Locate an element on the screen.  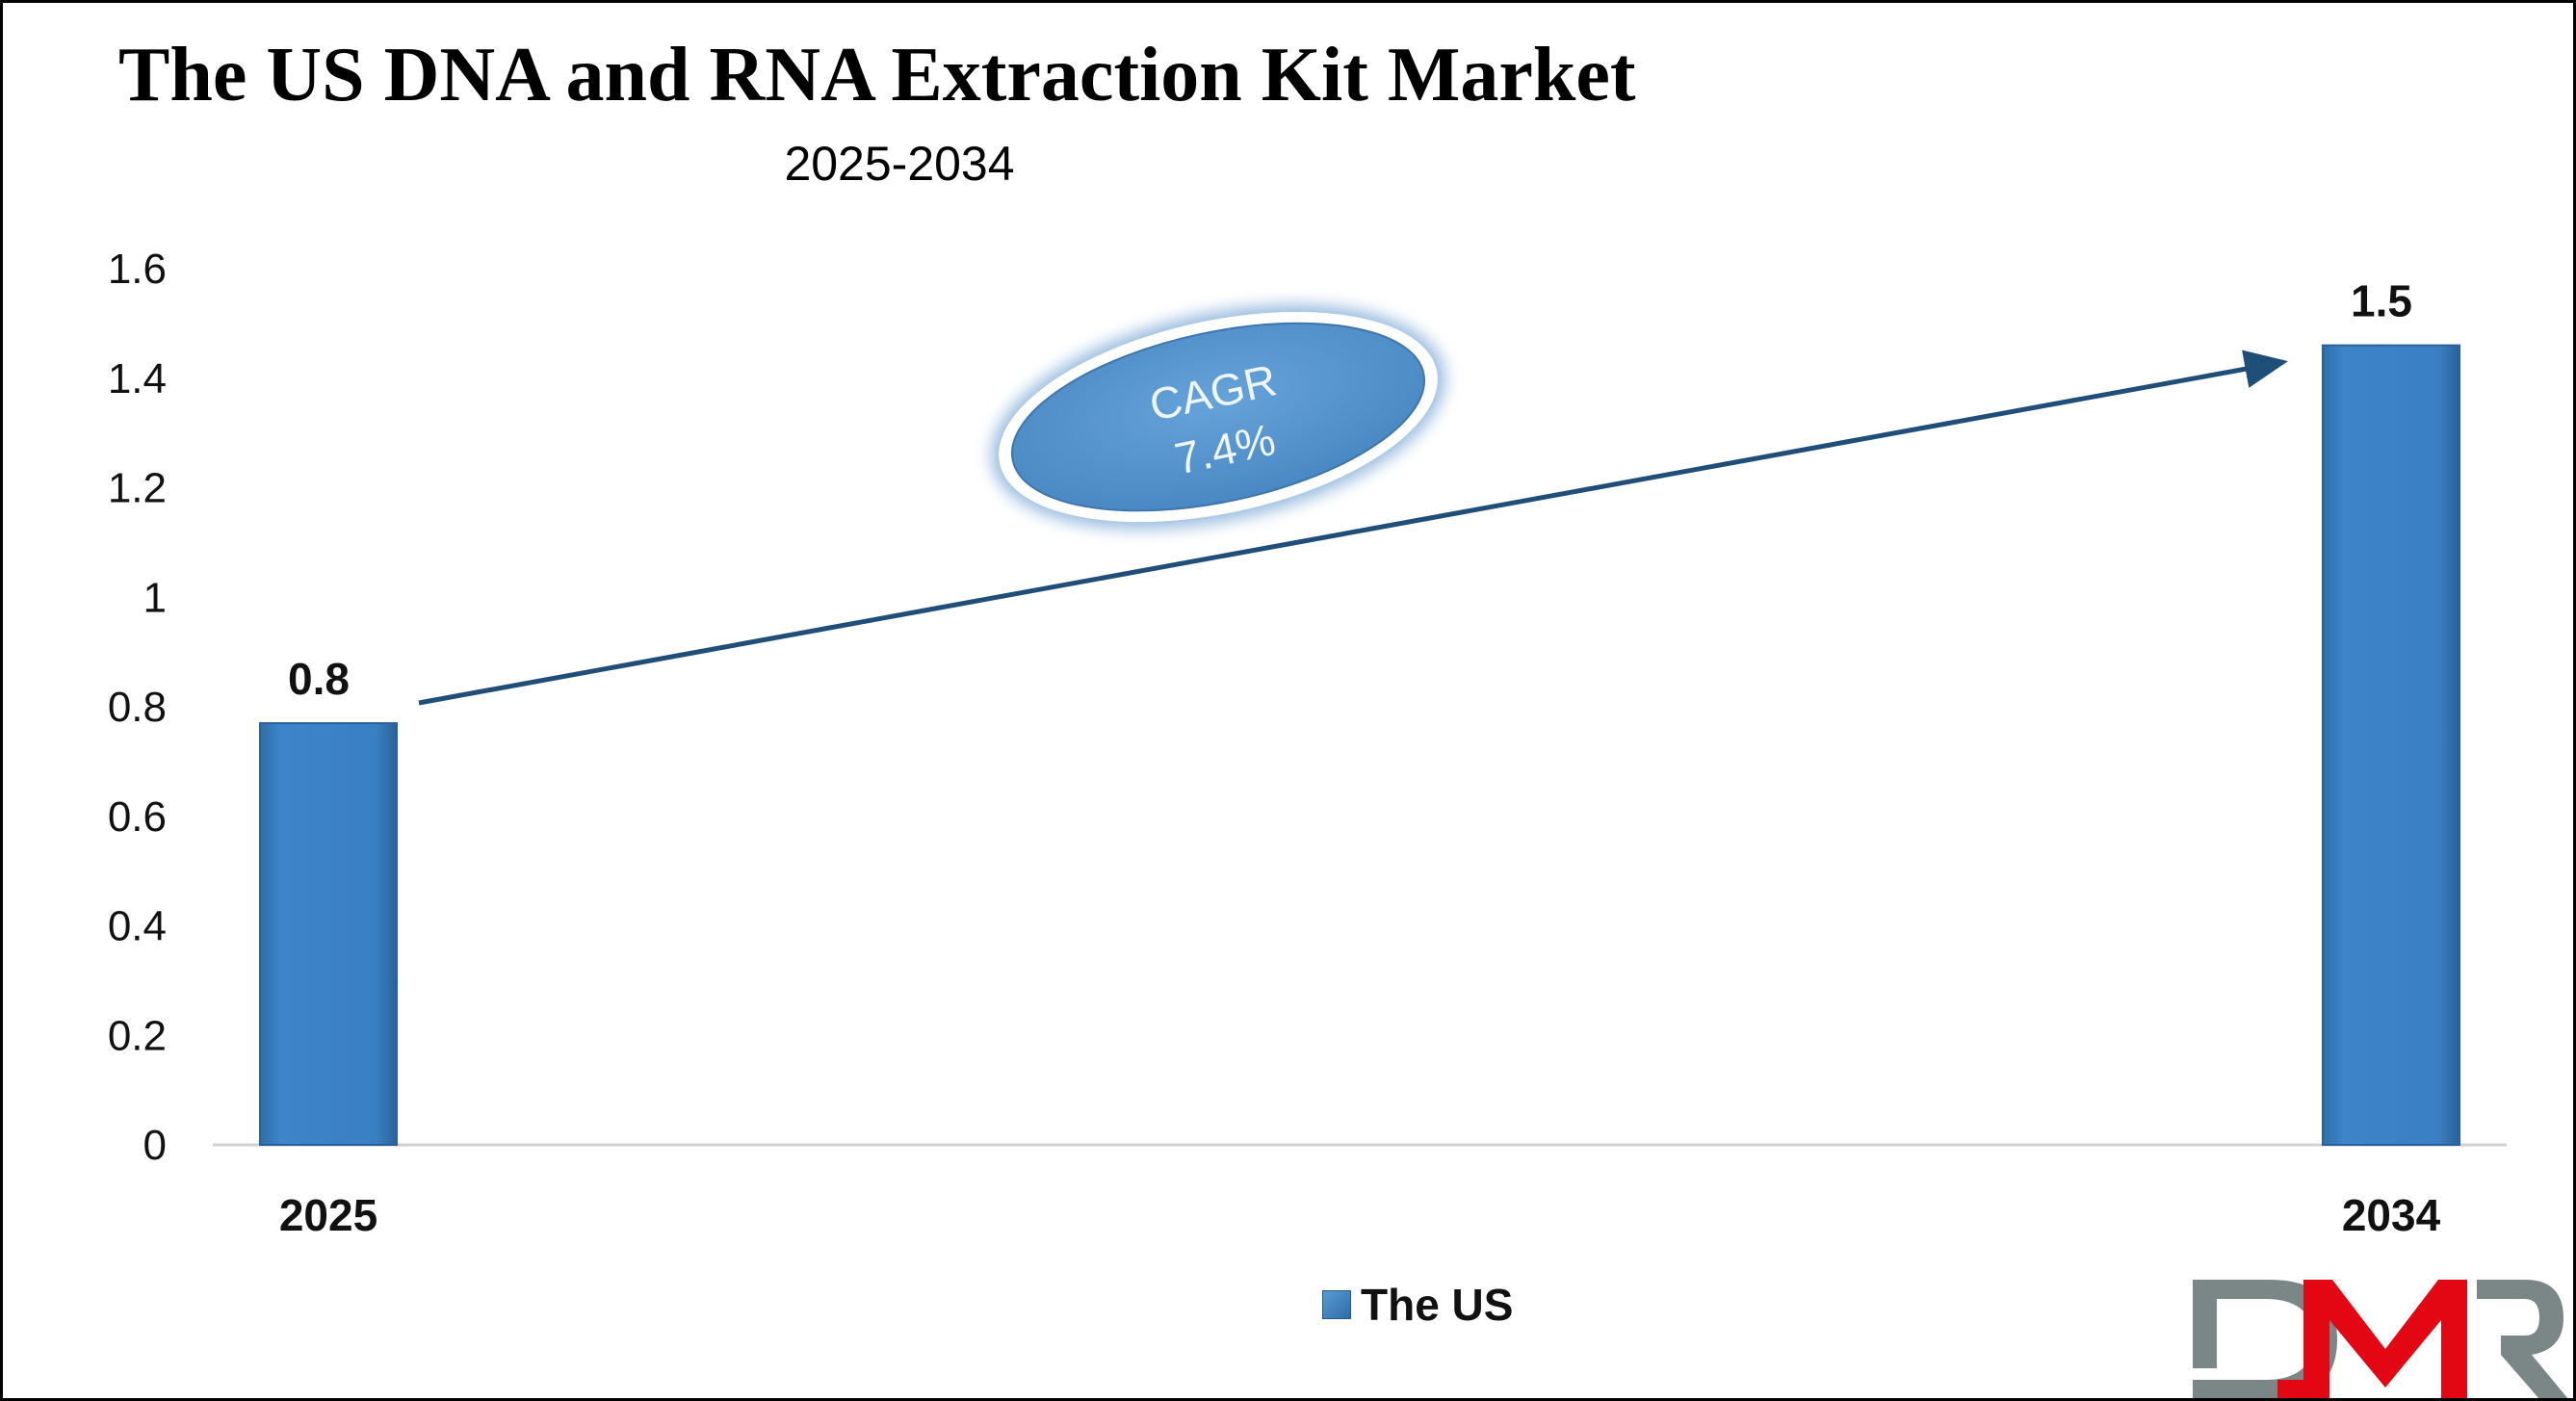
y-tick-label: 1.2 is located at coordinates (137, 489).